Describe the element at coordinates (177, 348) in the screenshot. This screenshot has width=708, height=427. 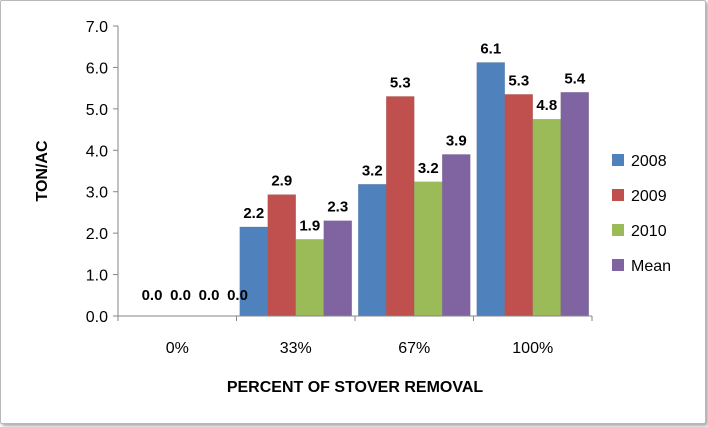
I see `x-tick-label: 0%` at that location.